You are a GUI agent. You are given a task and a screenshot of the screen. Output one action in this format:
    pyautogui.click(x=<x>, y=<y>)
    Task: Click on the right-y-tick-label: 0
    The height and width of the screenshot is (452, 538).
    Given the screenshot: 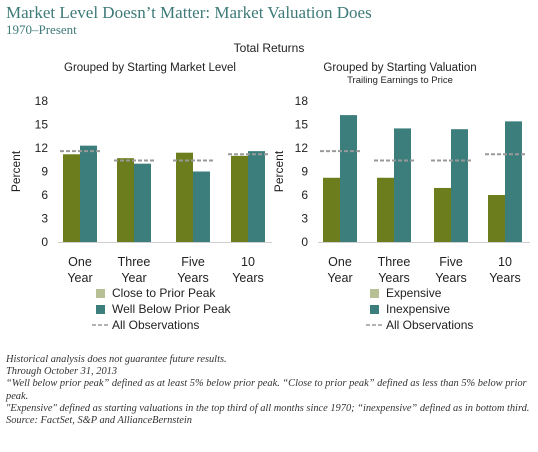 What is the action you would take?
    pyautogui.click(x=304, y=242)
    